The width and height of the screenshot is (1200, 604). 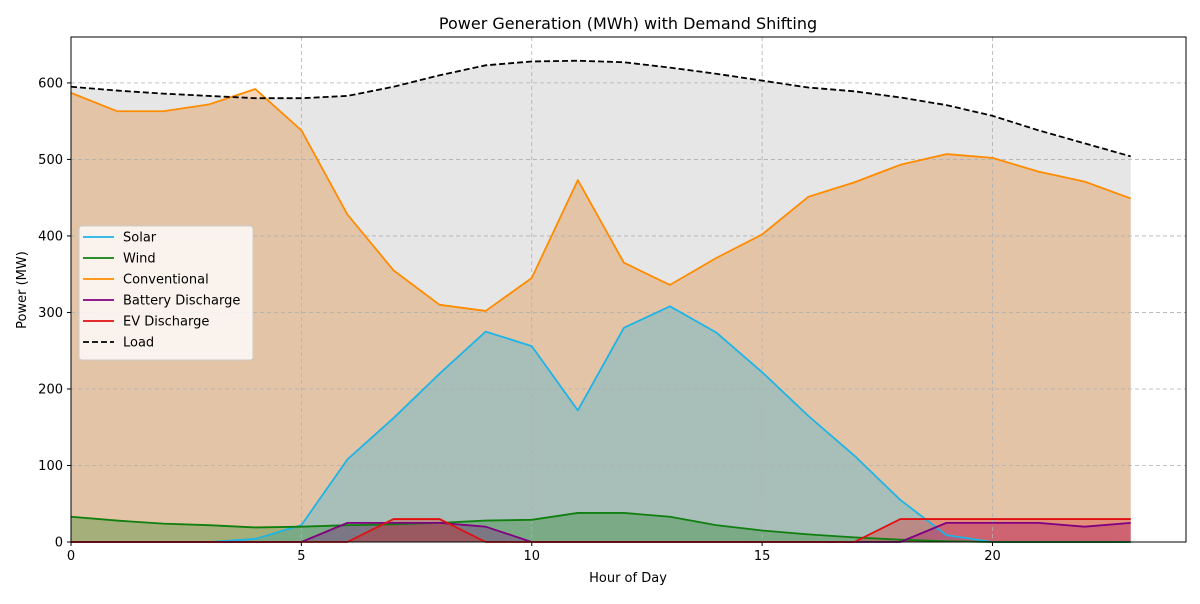 I want to click on x-tick-label: 0, so click(x=71, y=556).